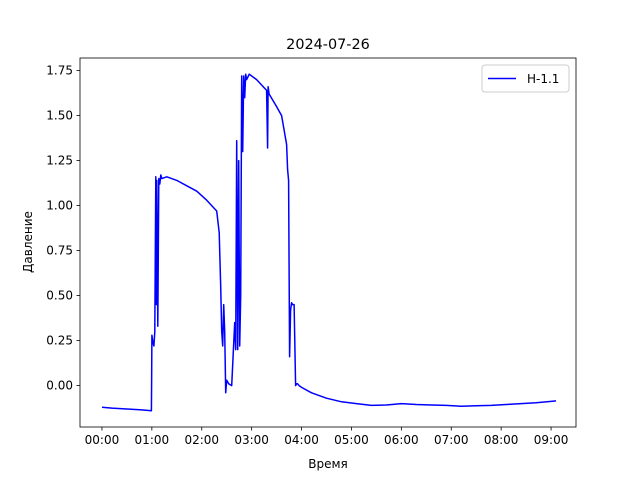 The image size is (640, 480). I want to click on legend-label-h-1-1: H-1.1, so click(543, 79).